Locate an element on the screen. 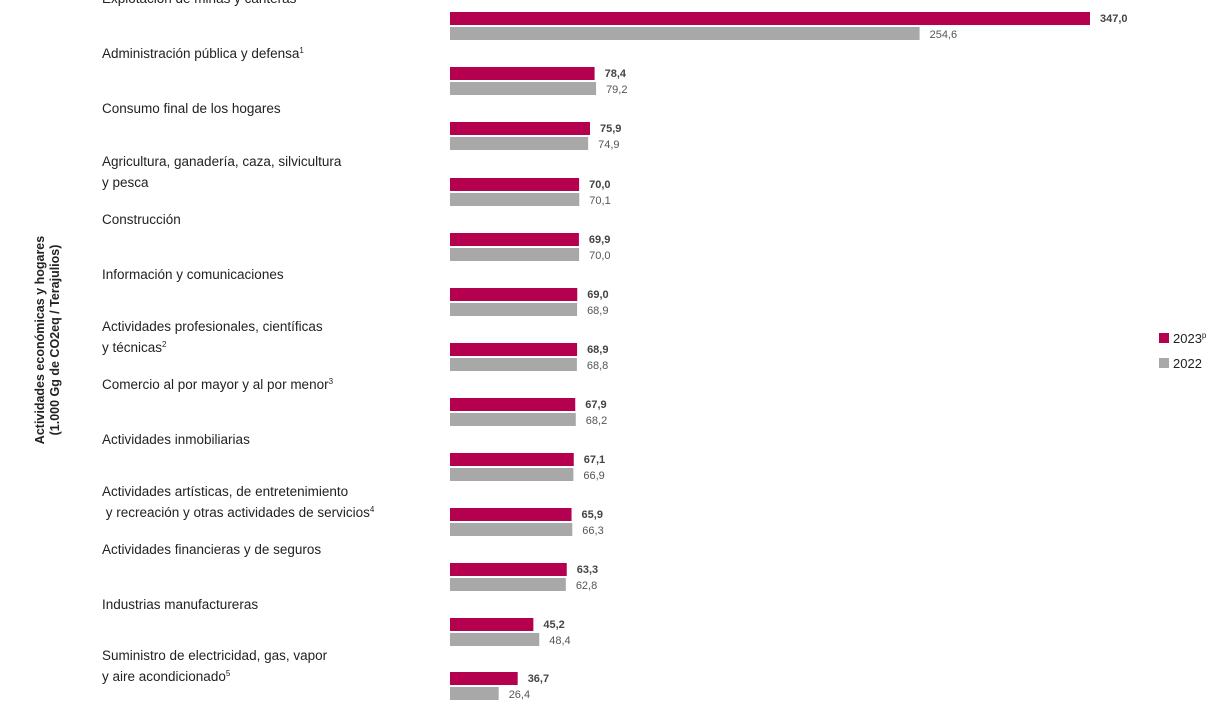 The image size is (1216, 702). legend: 2023p 2022 is located at coordinates (1183, 351).